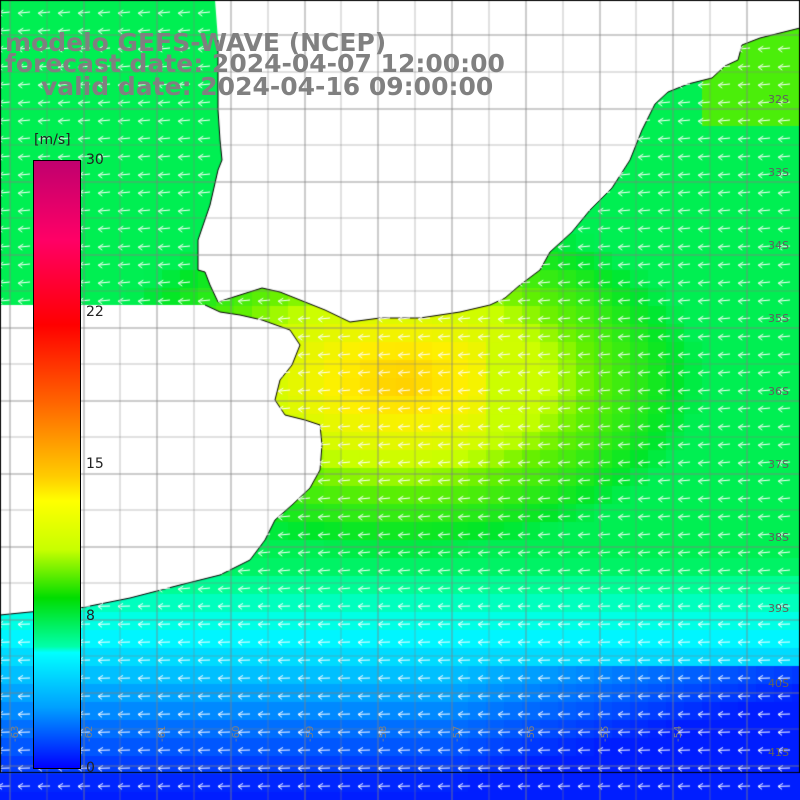 This screenshot has height=800, width=800. What do you see at coordinates (95, 464) in the screenshot?
I see `colorbar-tick-15: 15` at bounding box center [95, 464].